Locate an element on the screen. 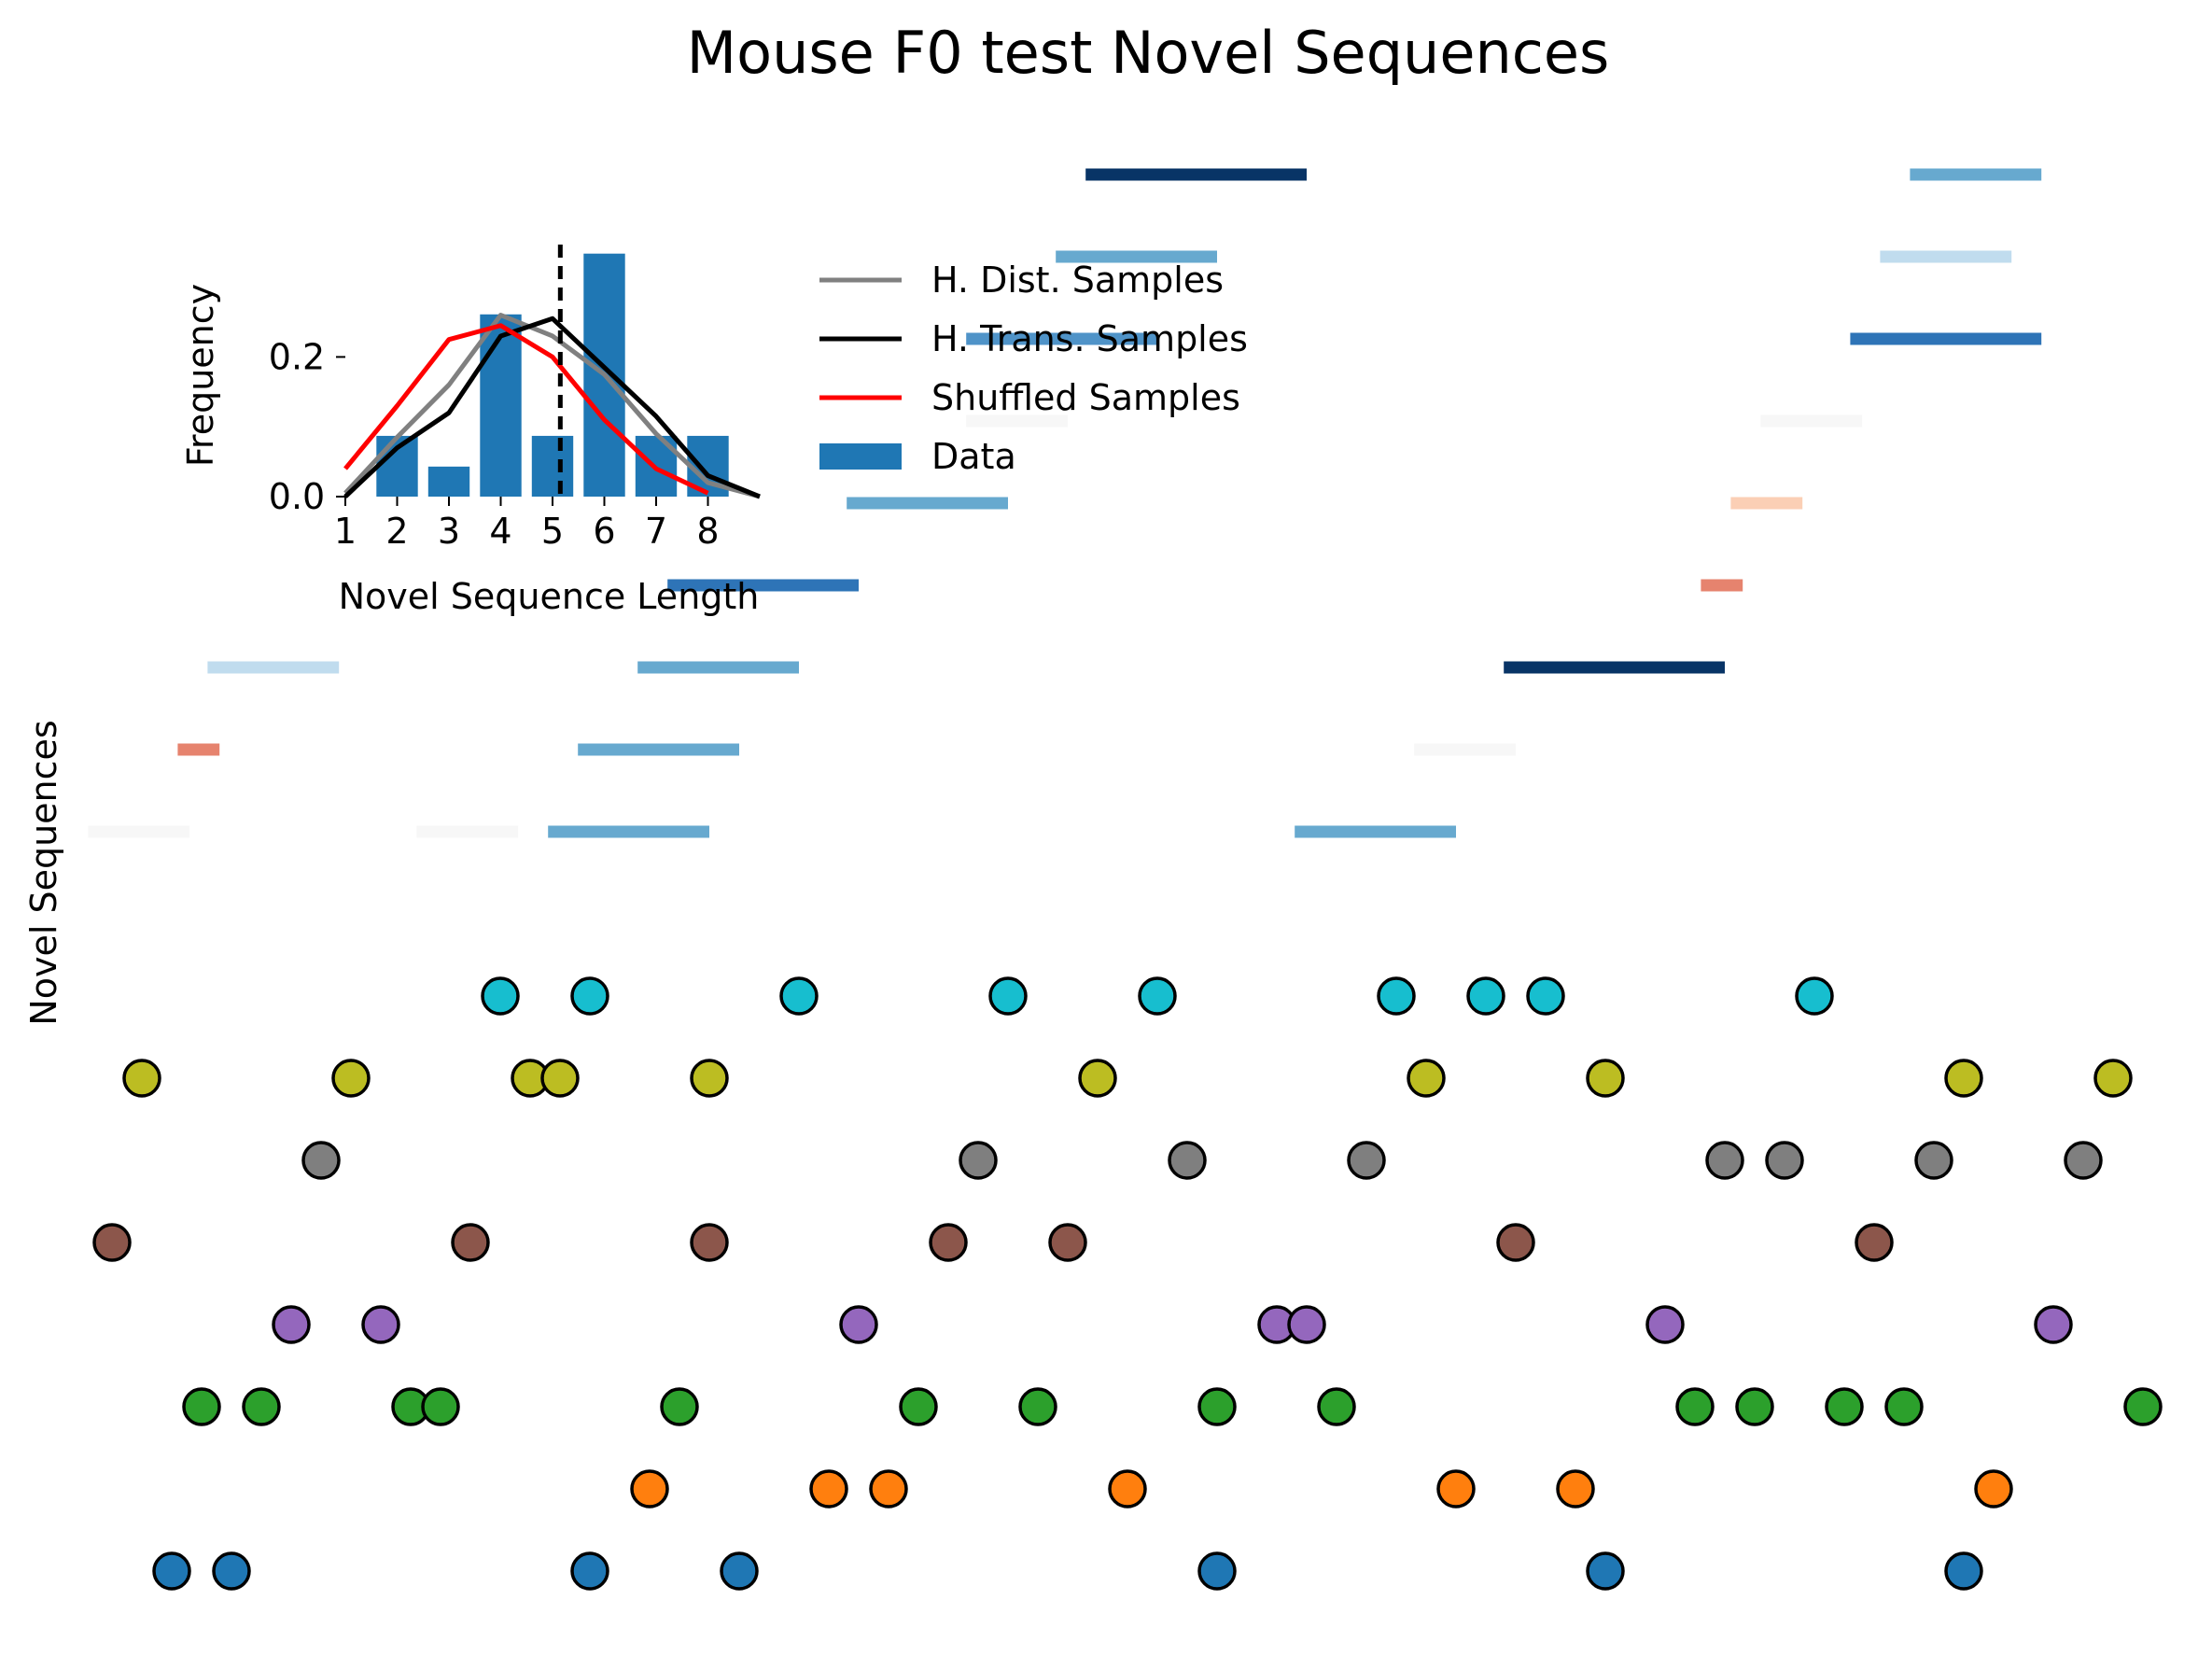 The height and width of the screenshot is (1656, 2212). inset-lines is located at coordinates (552, 372).